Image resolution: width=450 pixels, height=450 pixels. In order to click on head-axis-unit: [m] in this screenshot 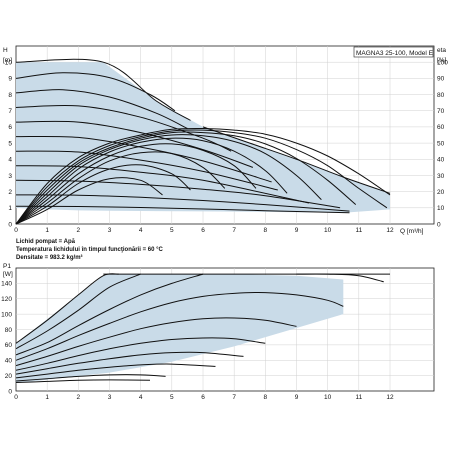, I will do `click(7, 60)`.